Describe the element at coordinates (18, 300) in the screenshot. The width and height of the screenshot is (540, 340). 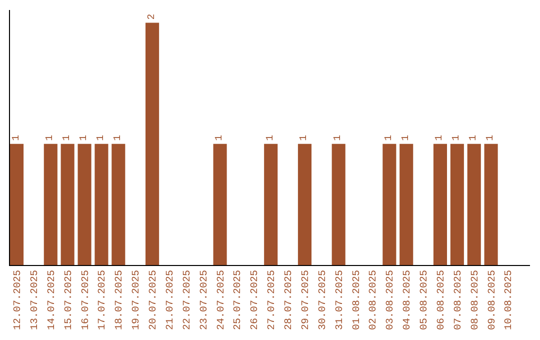
I see `x-tick-label: 12.07.2025` at that location.